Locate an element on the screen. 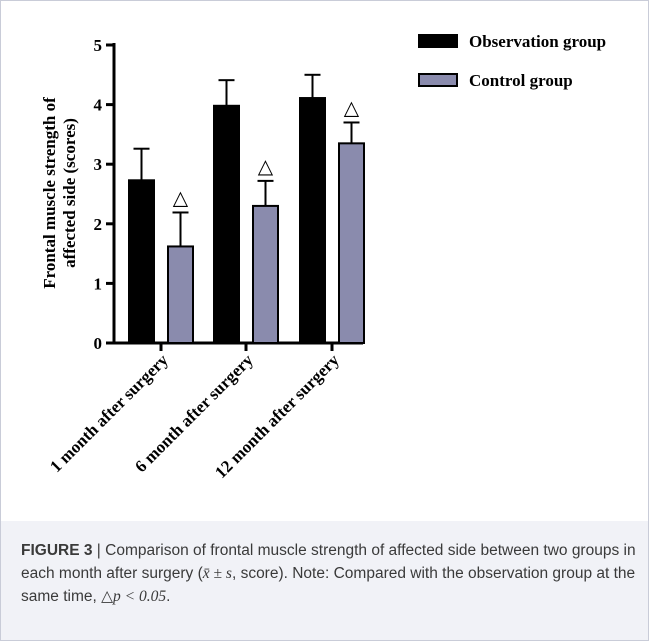  y-tick-label: 1 is located at coordinates (98, 283).